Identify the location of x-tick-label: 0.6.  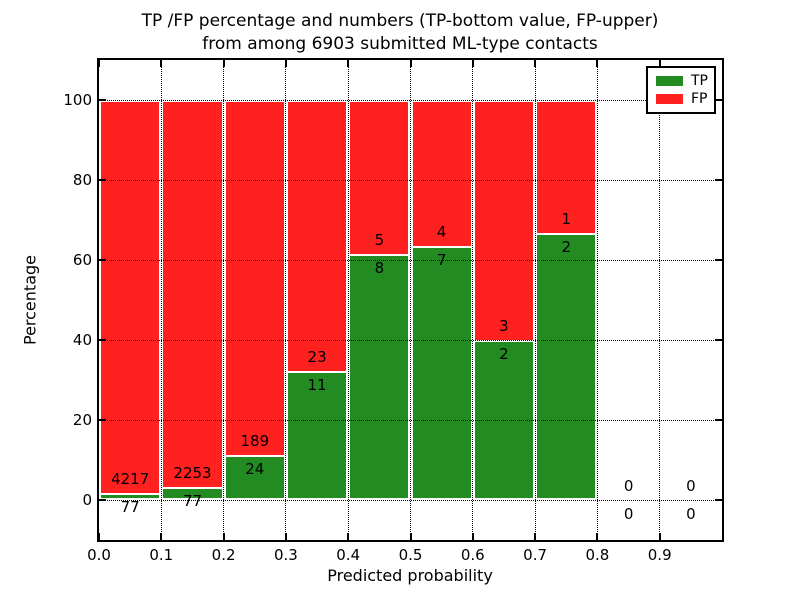
(472, 555).